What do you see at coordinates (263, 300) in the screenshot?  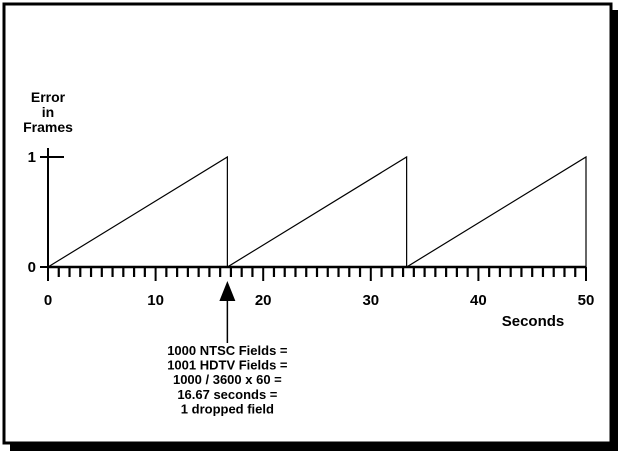 I see `x-tick-label: 20` at bounding box center [263, 300].